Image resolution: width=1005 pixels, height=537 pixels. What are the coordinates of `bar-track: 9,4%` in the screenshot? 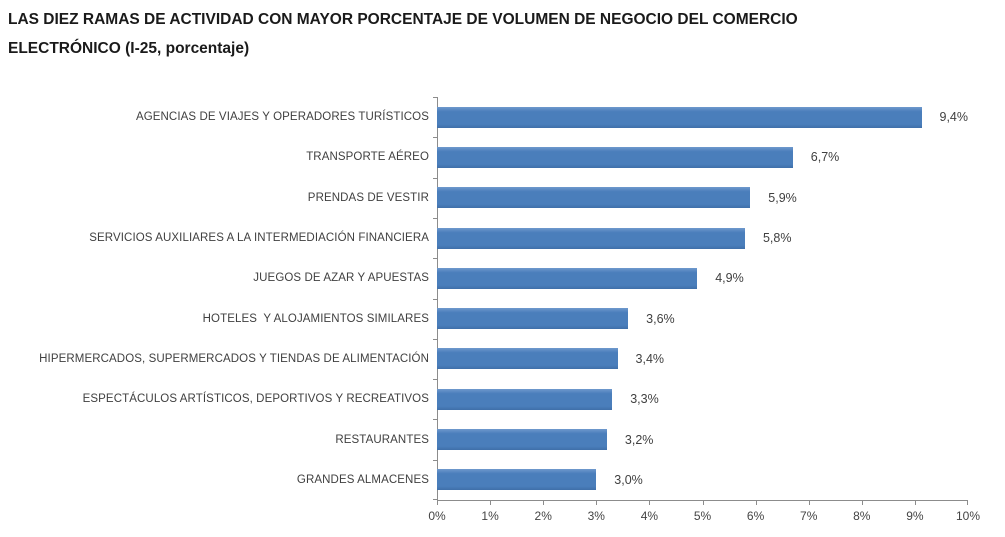 It's located at (702, 117).